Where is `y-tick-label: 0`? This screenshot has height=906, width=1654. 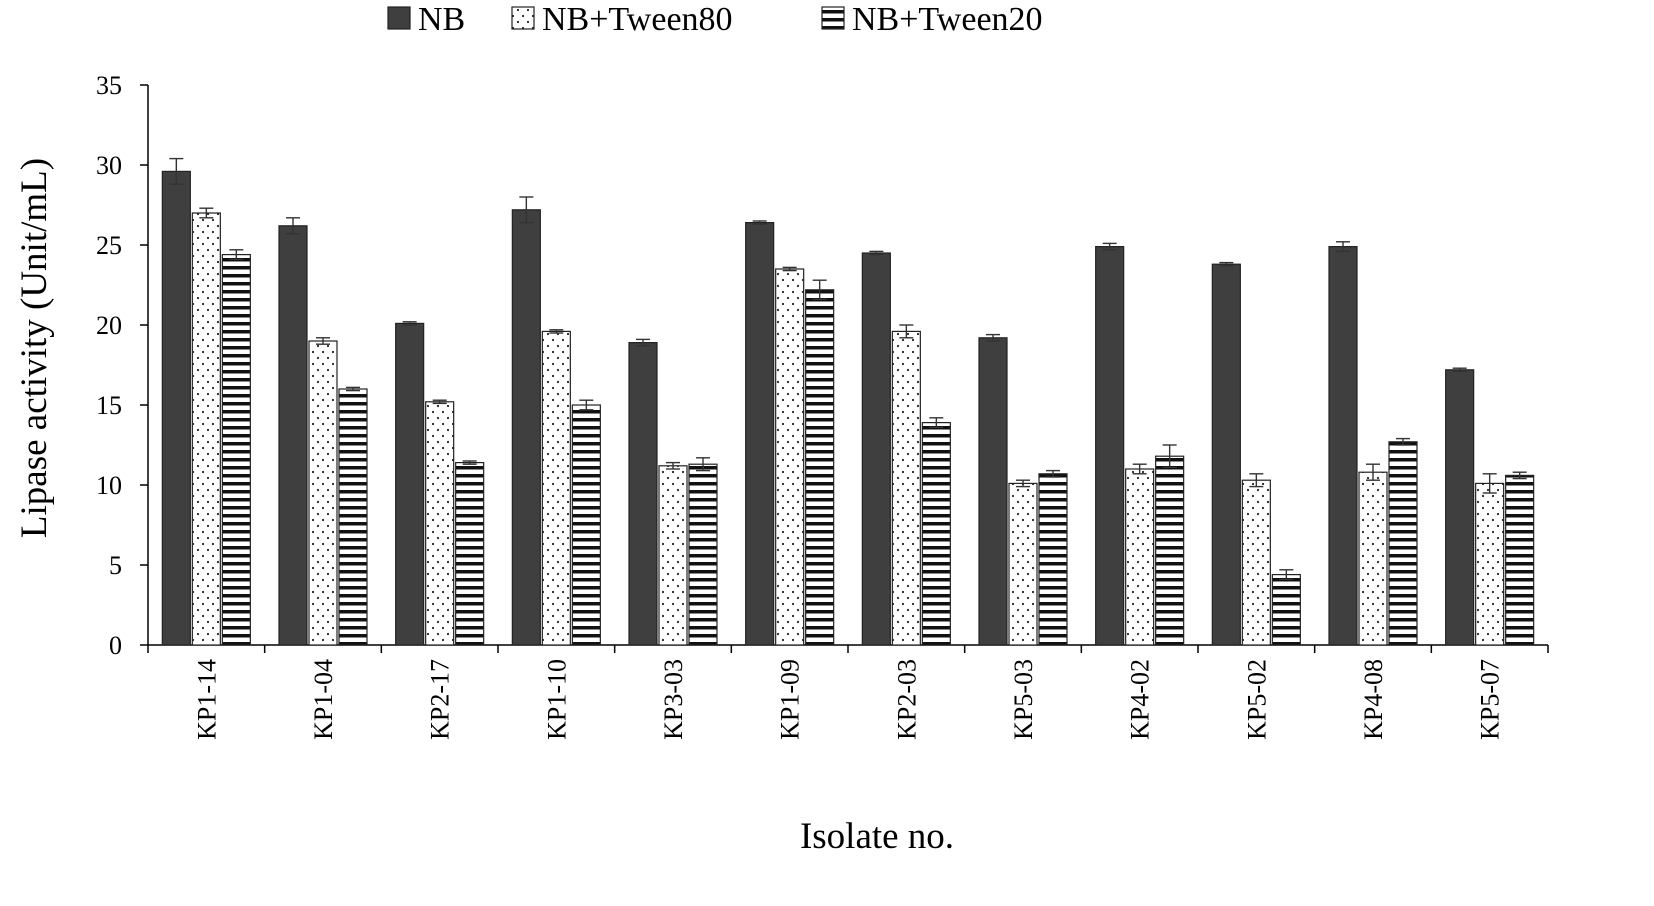
y-tick-label: 0 is located at coordinates (115, 645).